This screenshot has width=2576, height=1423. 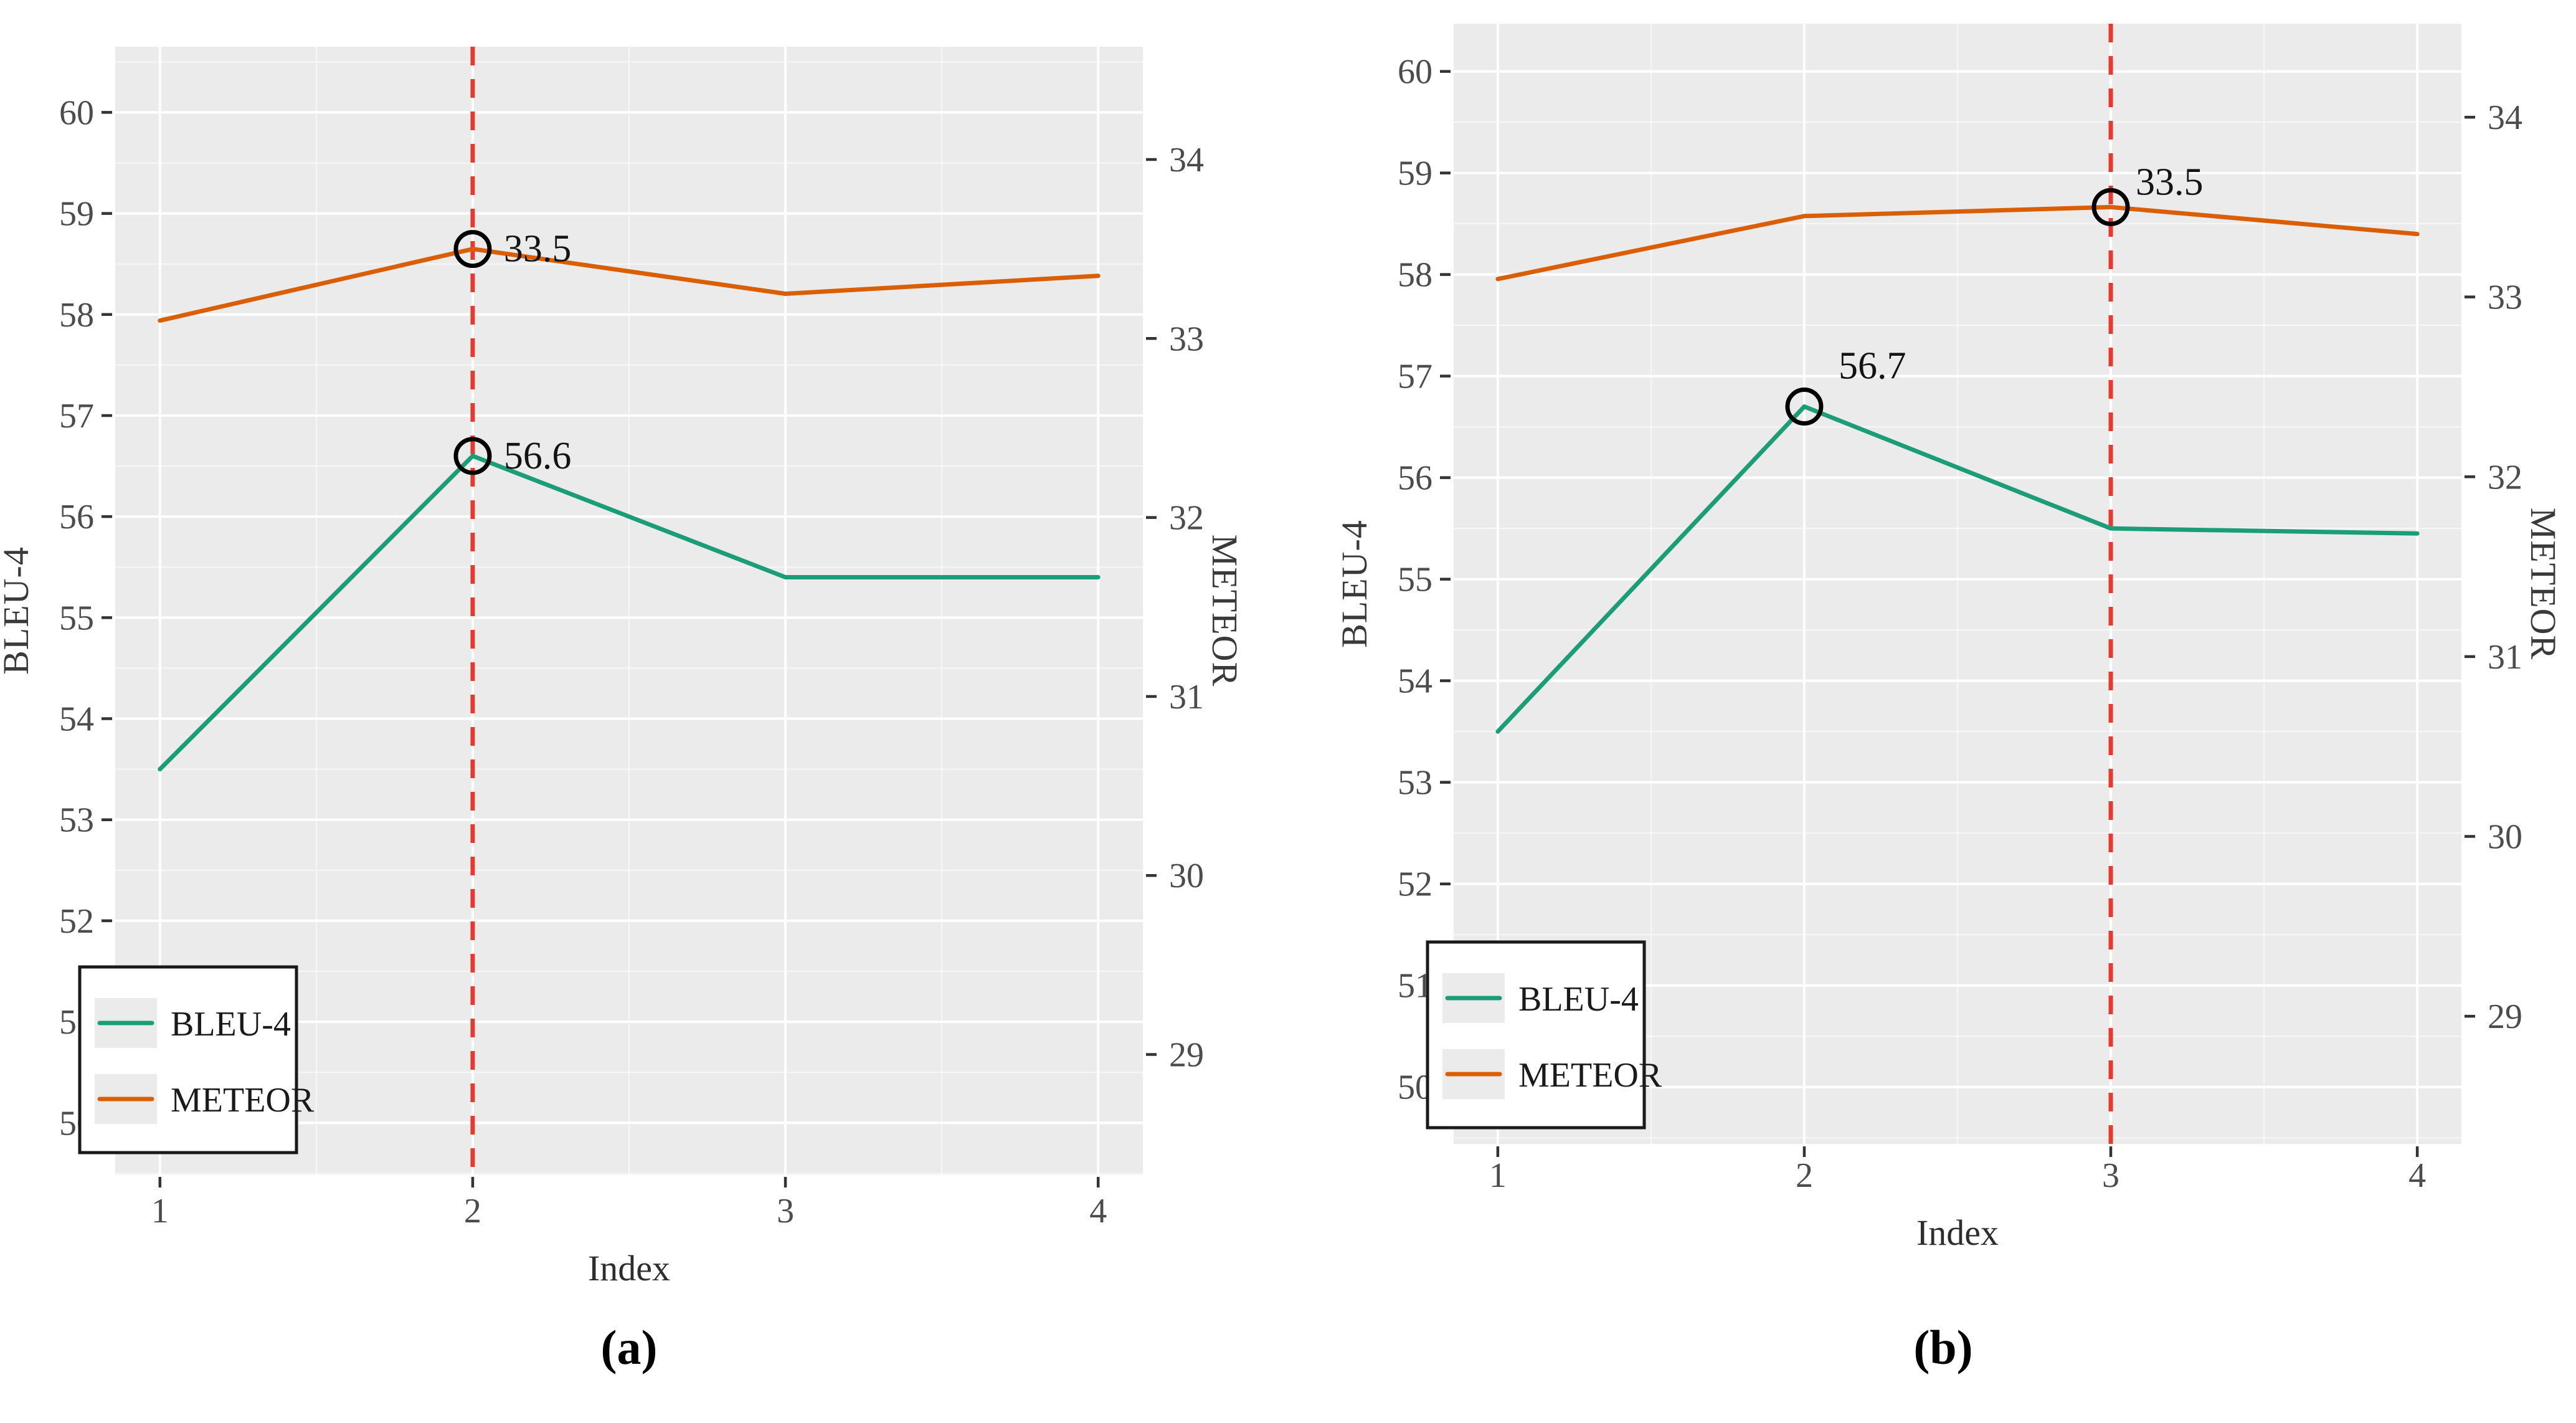 I want to click on caption-b: (b), so click(x=1943, y=1347).